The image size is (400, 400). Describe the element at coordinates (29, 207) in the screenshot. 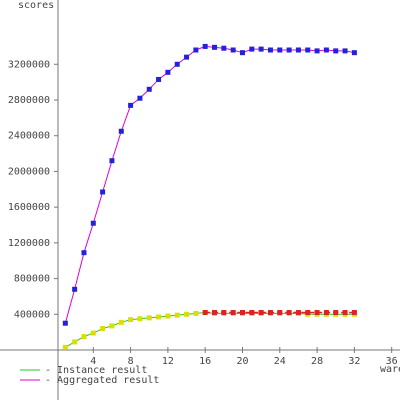

I see `y-tick-label: 1600000` at that location.